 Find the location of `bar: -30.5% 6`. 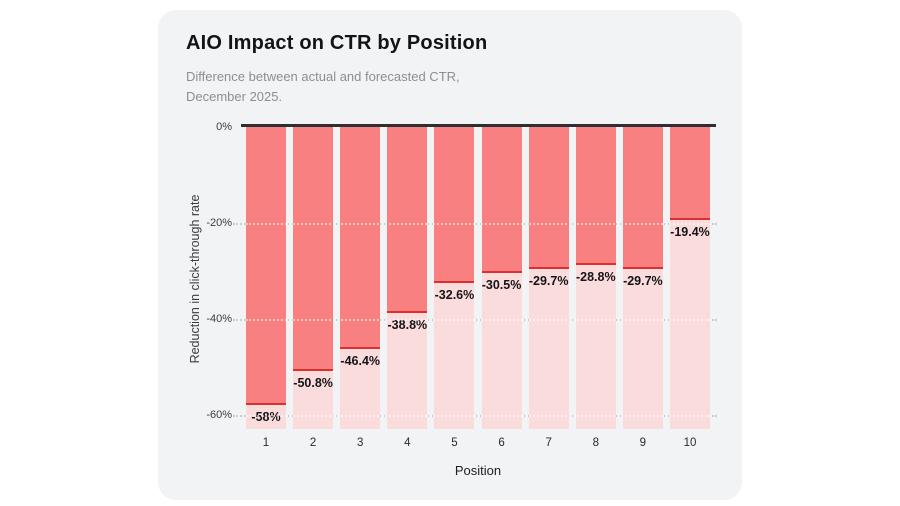

bar: -30.5% 6 is located at coordinates (501, 288).